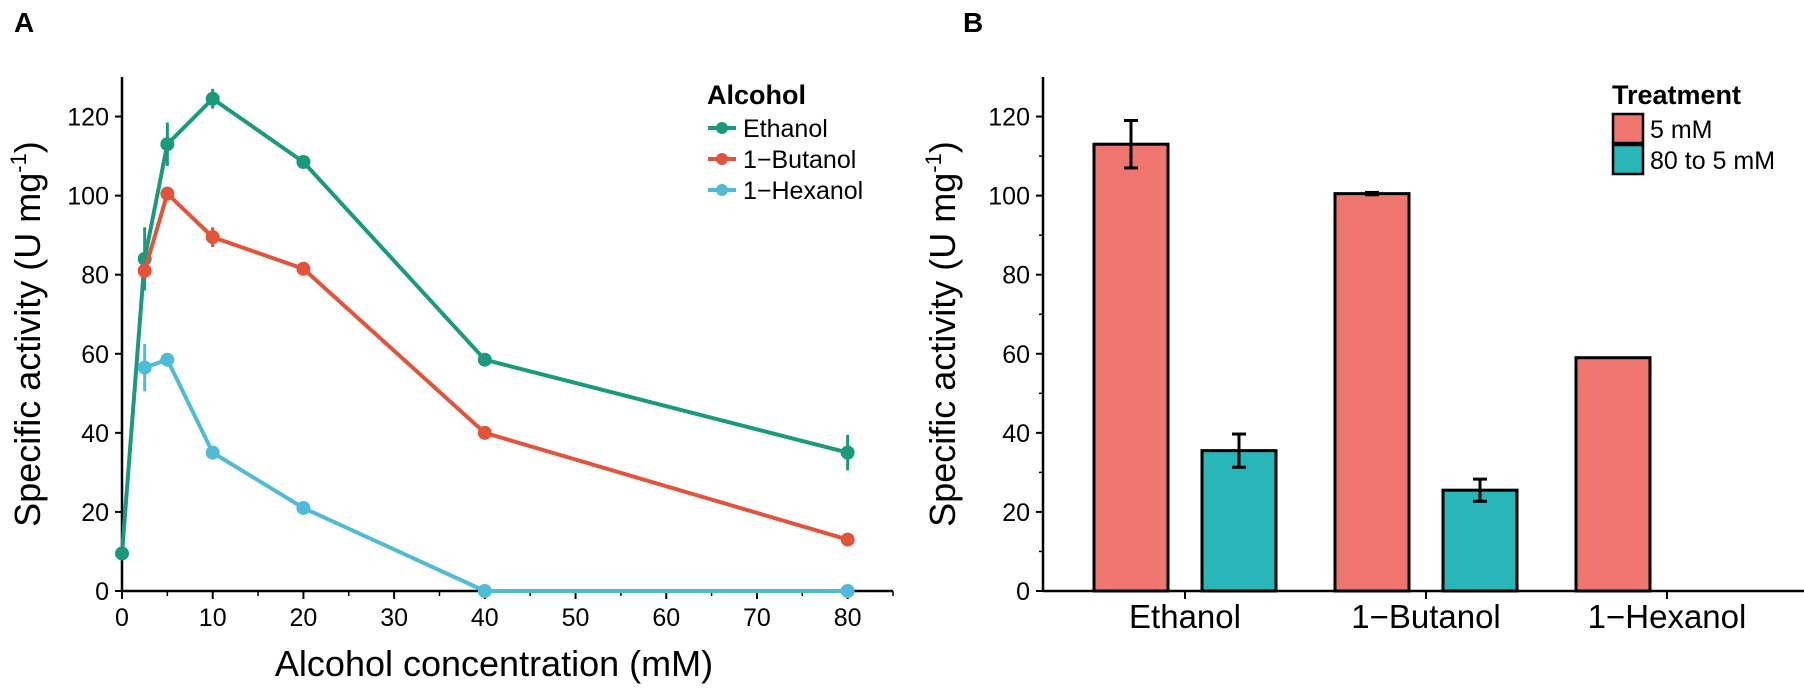  I want to click on panel-a-x-ticks: 0 10 20 30 40 50 60 70 80, so click(504, 611).